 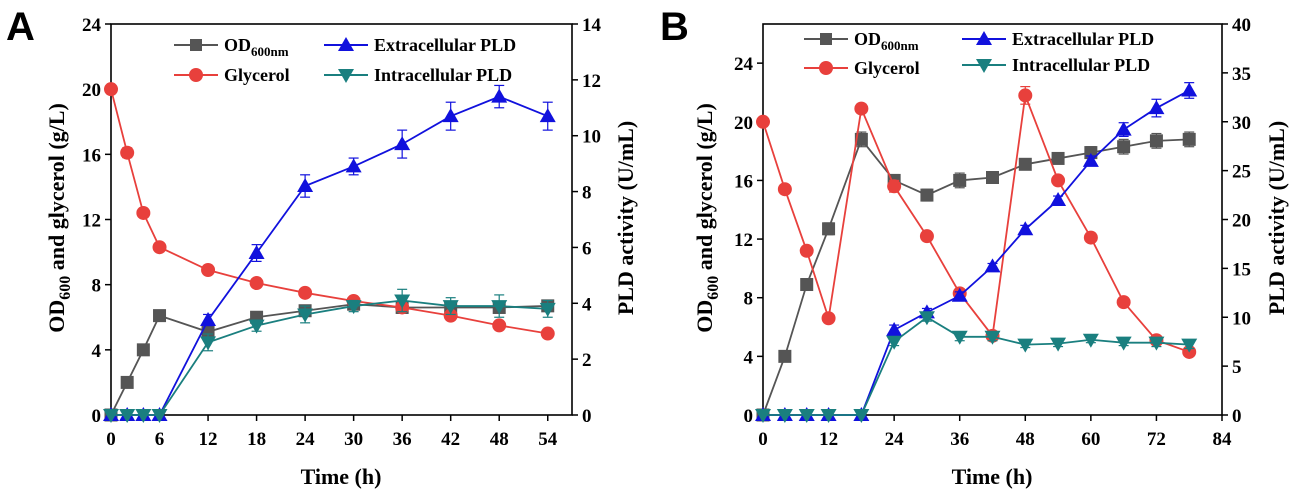 What do you see at coordinates (56, 316) in the screenshot?
I see `panel-a-y-axis-title-od: OD` at bounding box center [56, 316].